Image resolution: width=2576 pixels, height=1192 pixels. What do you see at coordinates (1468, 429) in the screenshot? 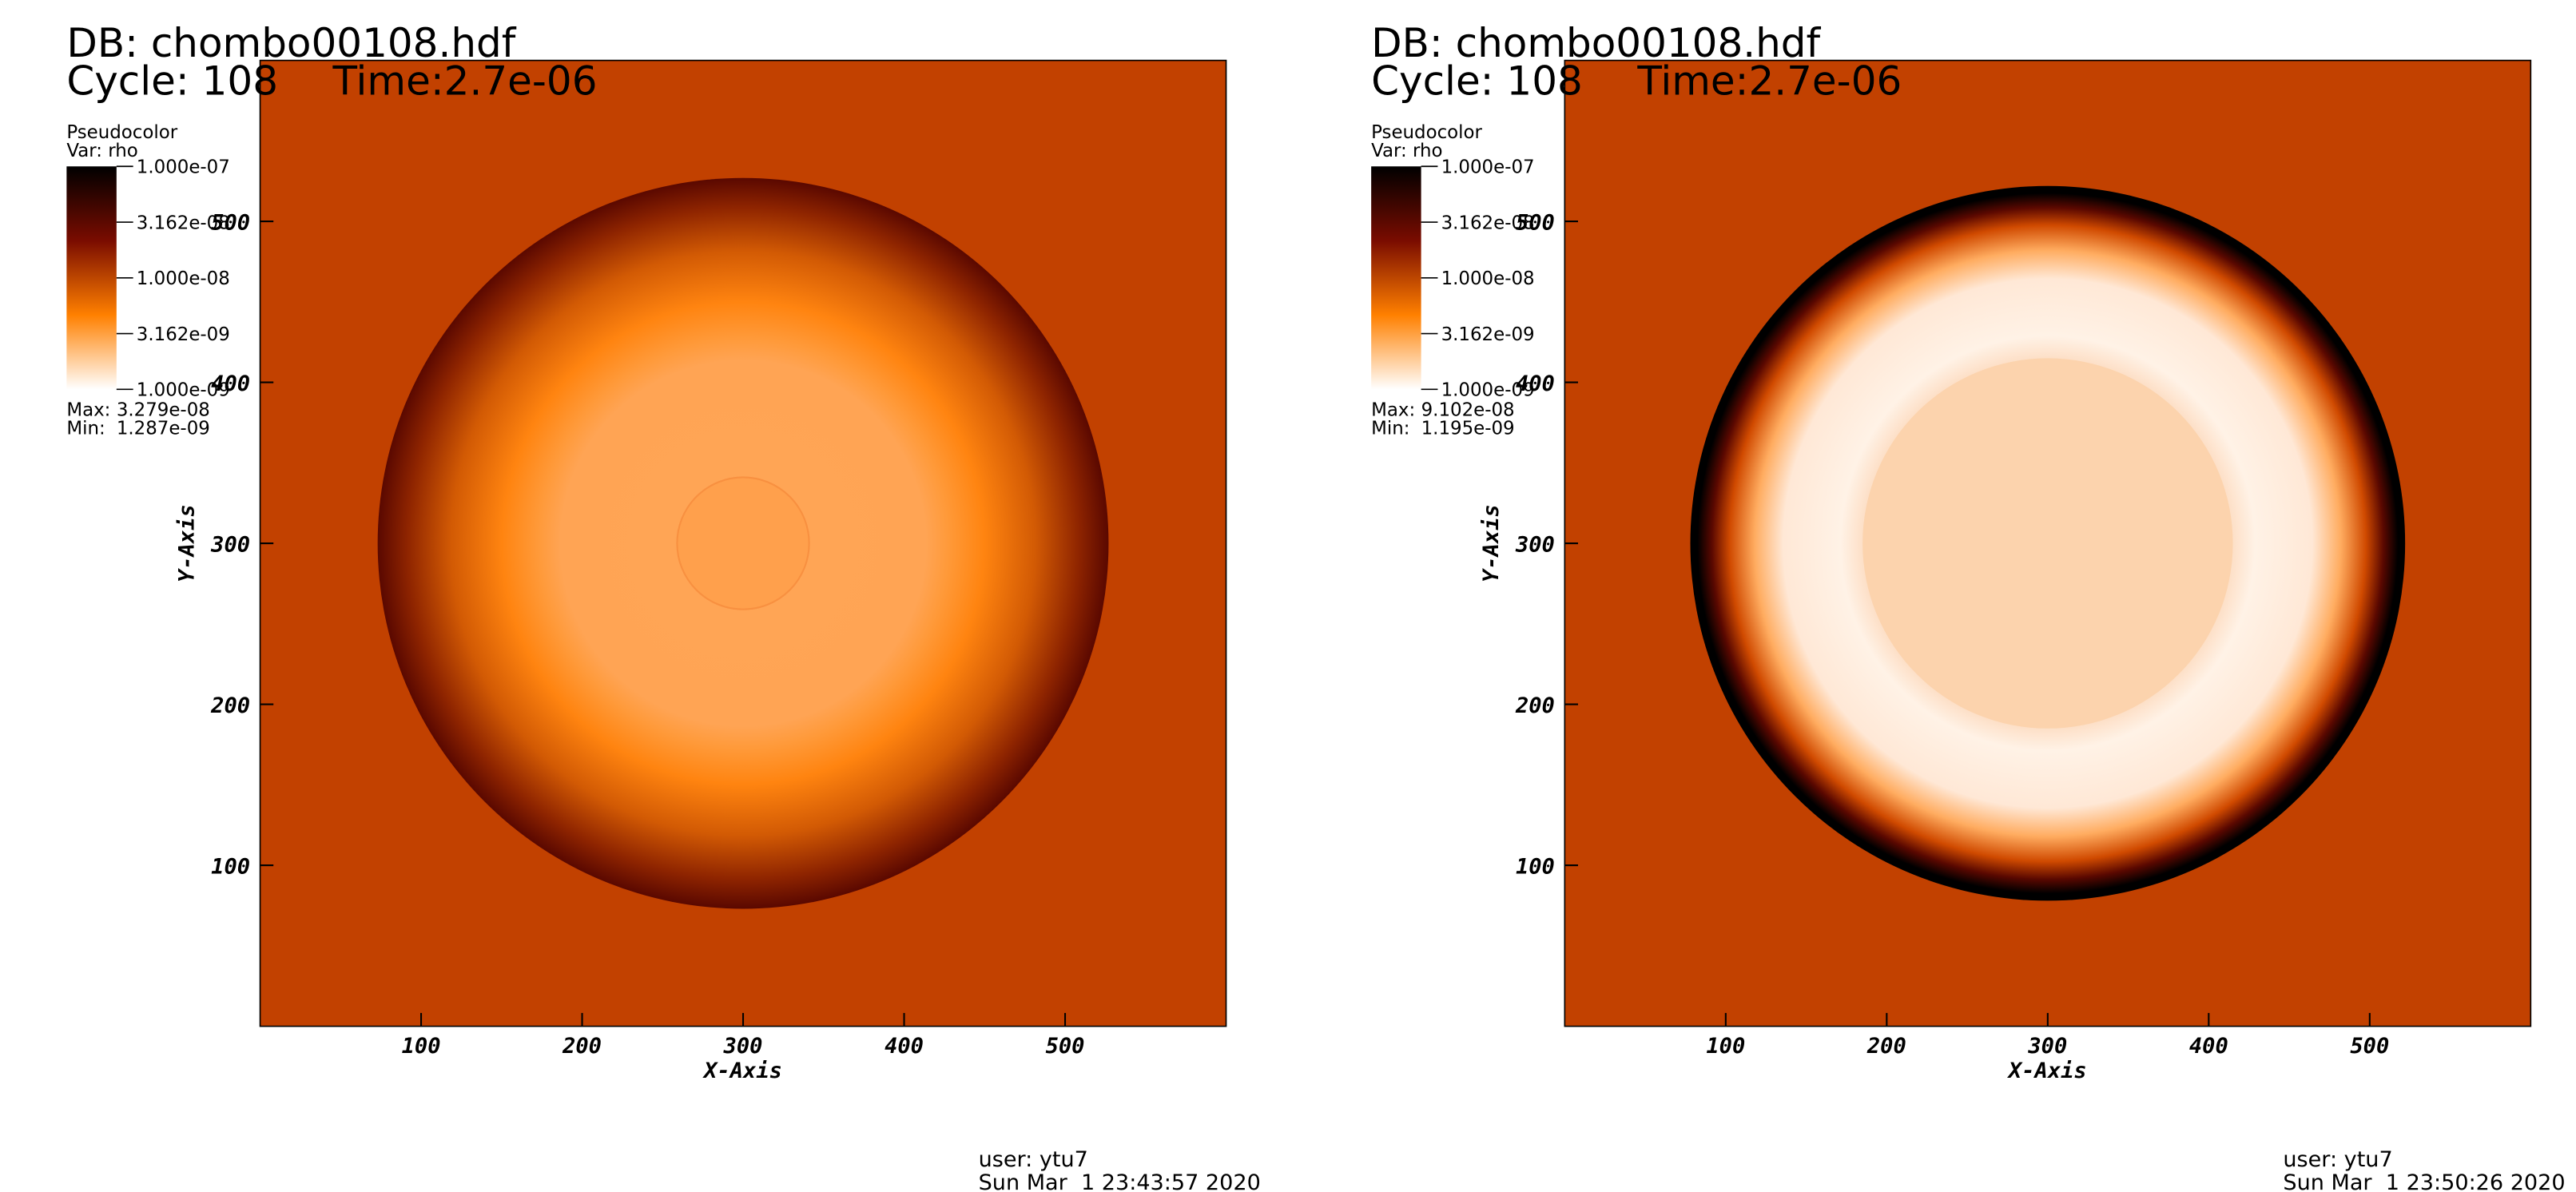
I see `min-value: 1.195e-09` at bounding box center [1468, 429].